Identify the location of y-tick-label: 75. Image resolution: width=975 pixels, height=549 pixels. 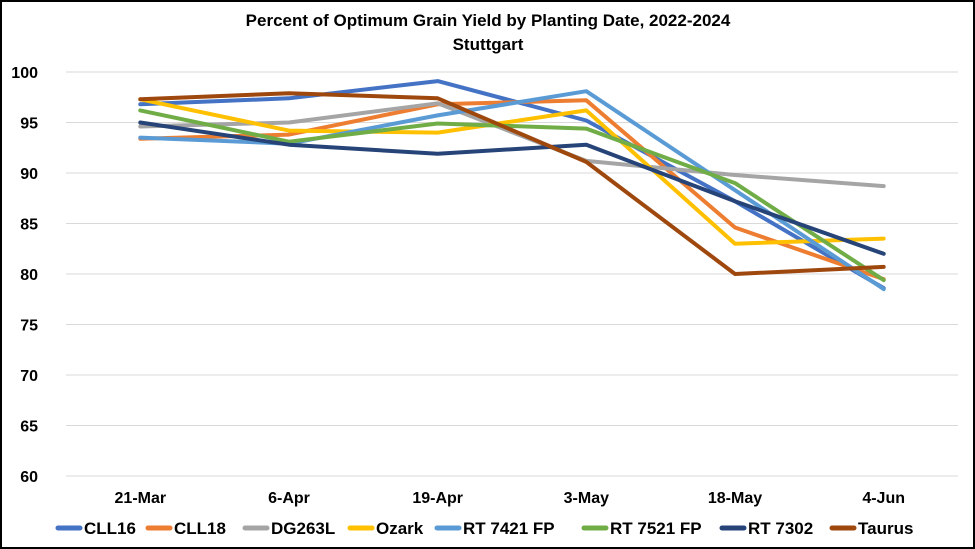
(29, 326).